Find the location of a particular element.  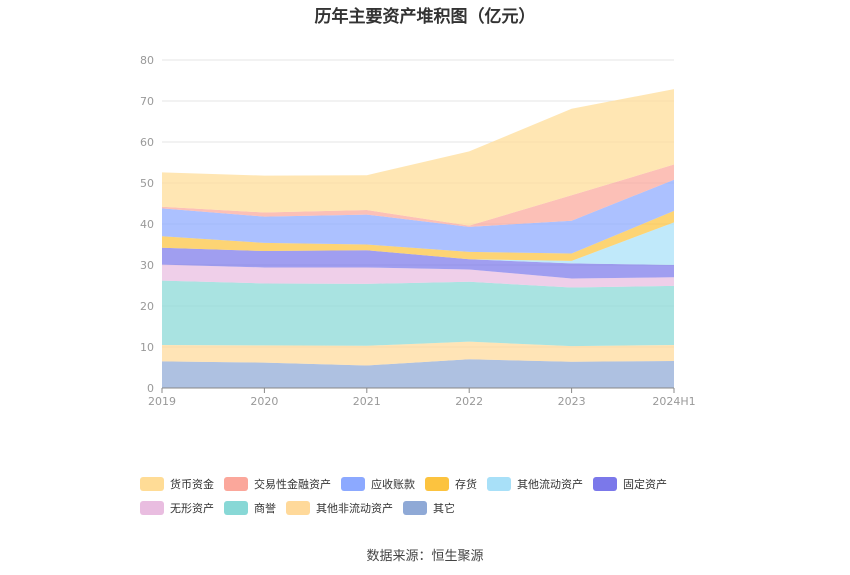

legend-label: 无形资产 is located at coordinates (192, 508).